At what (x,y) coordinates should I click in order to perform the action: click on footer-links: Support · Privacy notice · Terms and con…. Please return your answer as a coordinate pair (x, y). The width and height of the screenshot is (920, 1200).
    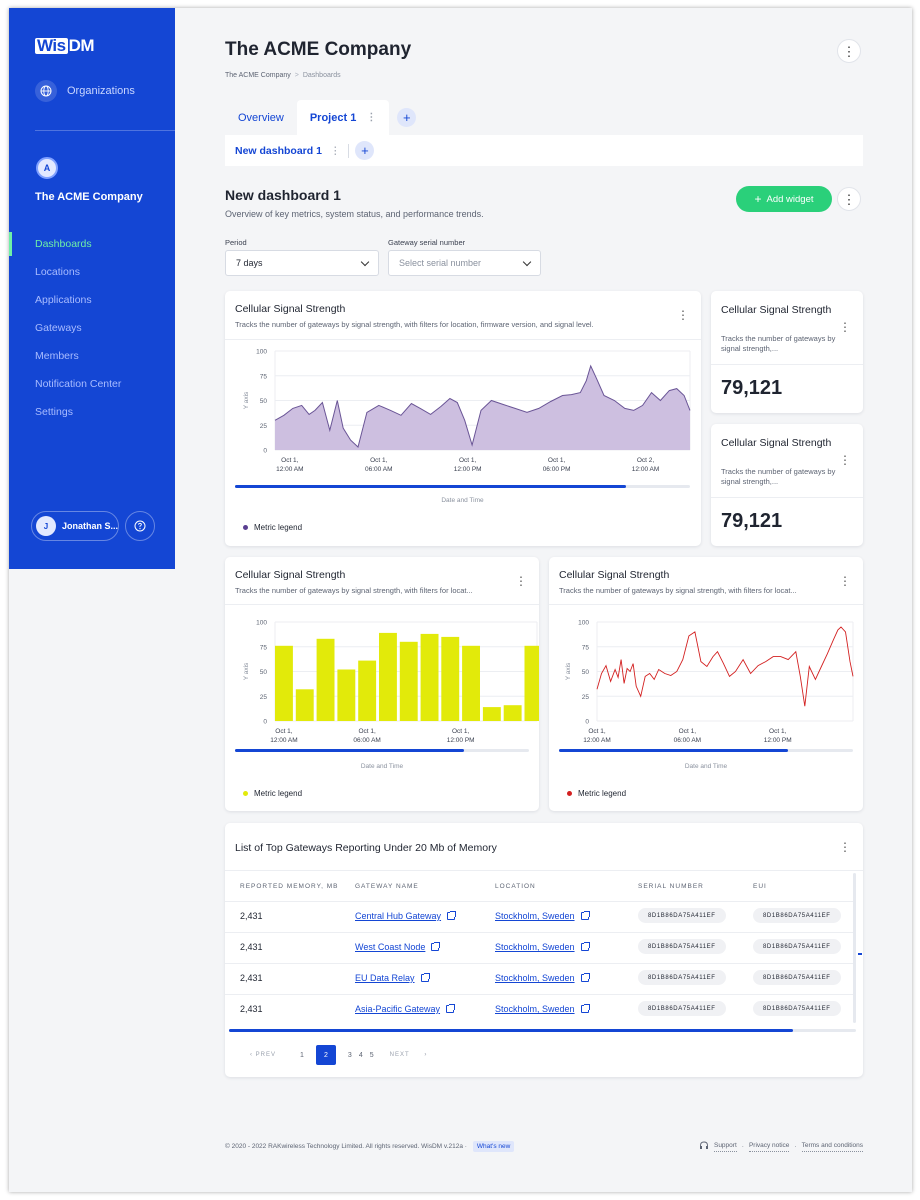
    Looking at the image, I should click on (781, 1146).